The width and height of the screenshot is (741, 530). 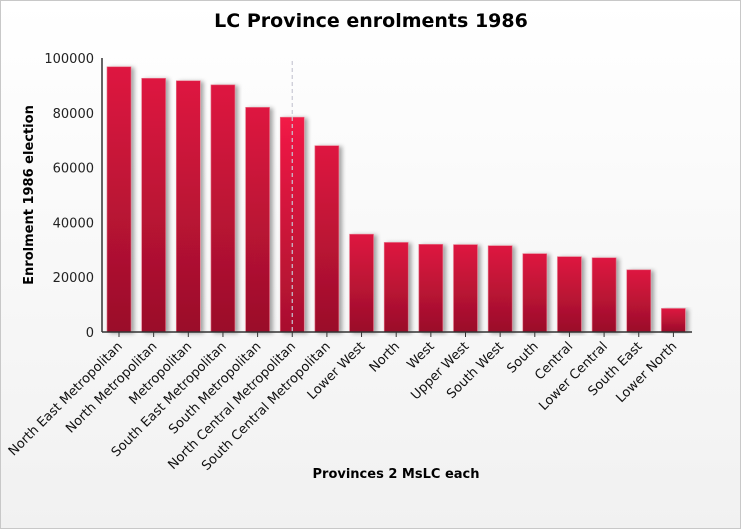 I want to click on x-axis-label: Provinces 2 MsLC each, so click(x=396, y=474).